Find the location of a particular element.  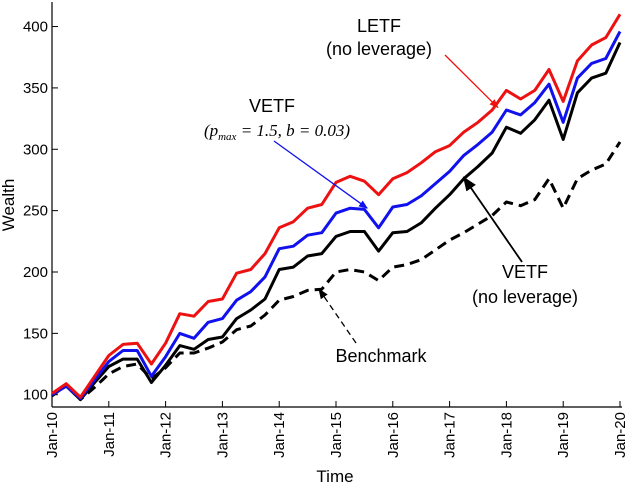

annotation-vetf-noleverage: VETF (no leverage) is located at coordinates (520, 241).